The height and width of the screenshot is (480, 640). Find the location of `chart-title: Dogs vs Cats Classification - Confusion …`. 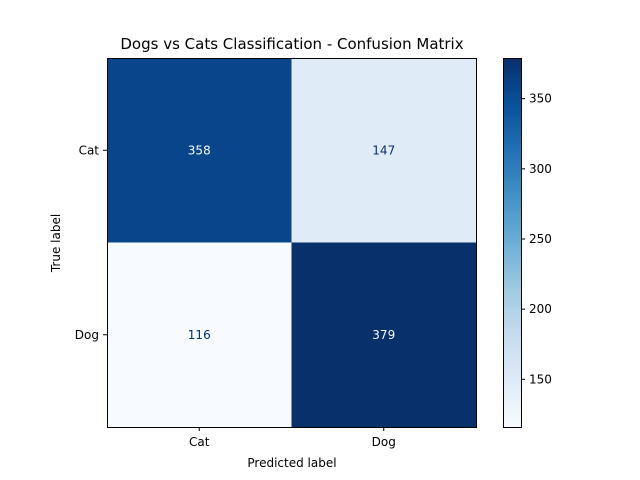

chart-title: Dogs vs Cats Classification - Confusion … is located at coordinates (291, 44).